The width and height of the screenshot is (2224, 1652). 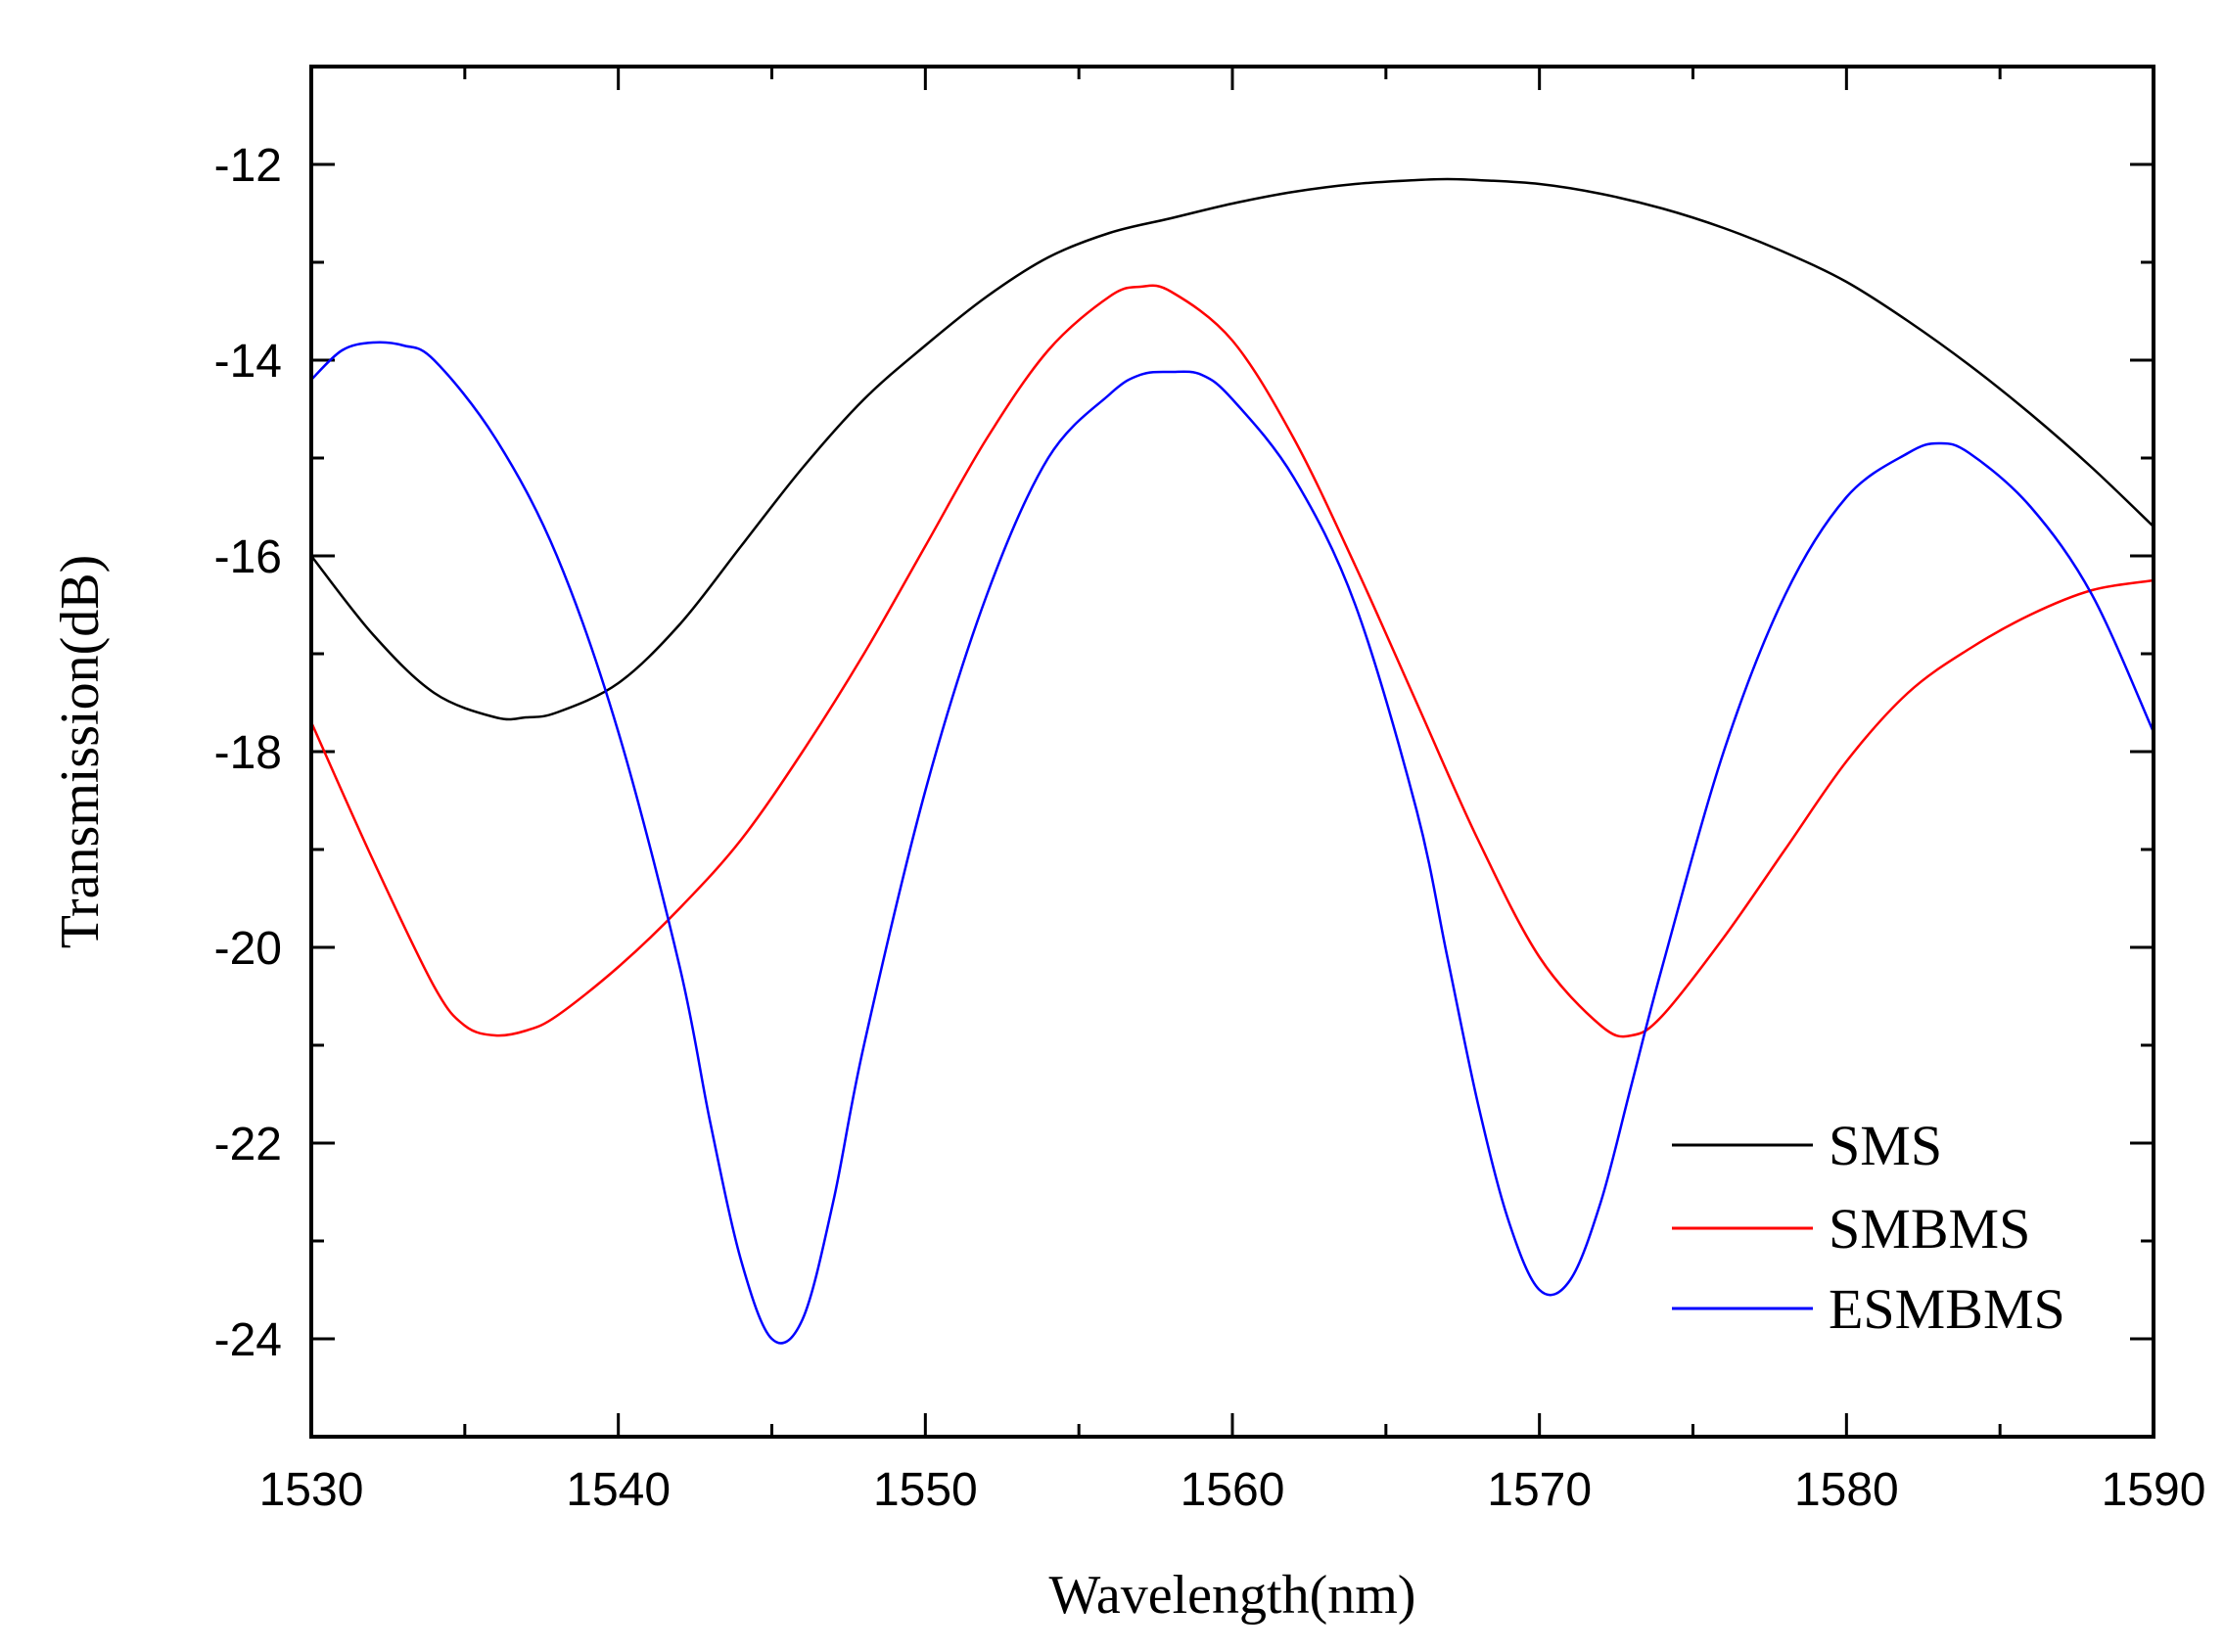 What do you see at coordinates (312, 1490) in the screenshot?
I see `x-tick-label: 1530` at bounding box center [312, 1490].